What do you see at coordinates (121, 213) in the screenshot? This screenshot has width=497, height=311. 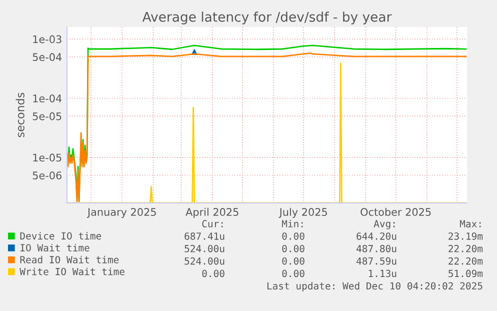 I see `x-tick-label: January 2025` at bounding box center [121, 213].